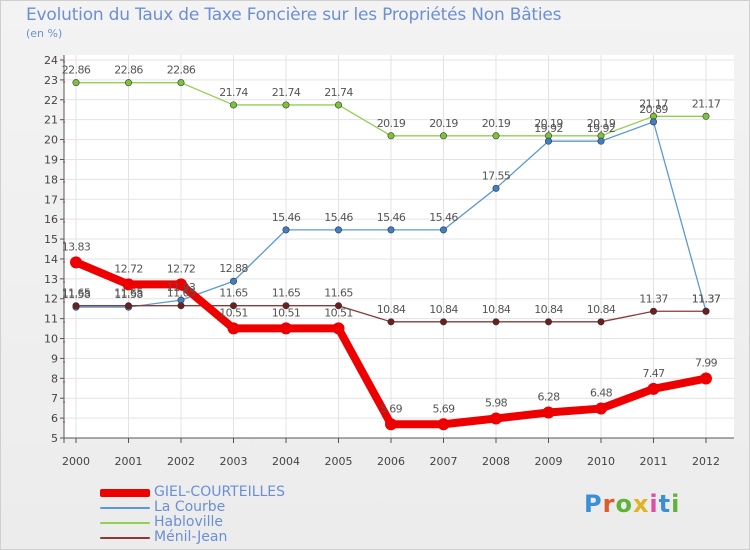  I want to click on y-tick-label: 12, so click(51, 299).